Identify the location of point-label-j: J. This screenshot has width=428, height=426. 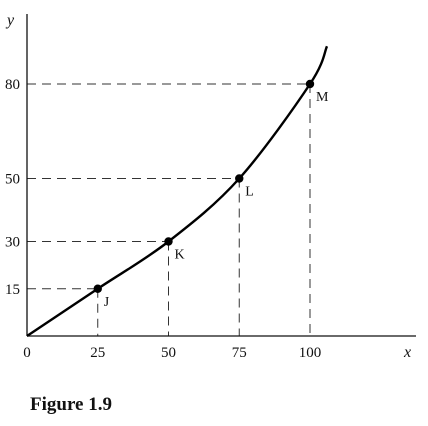
(107, 302).